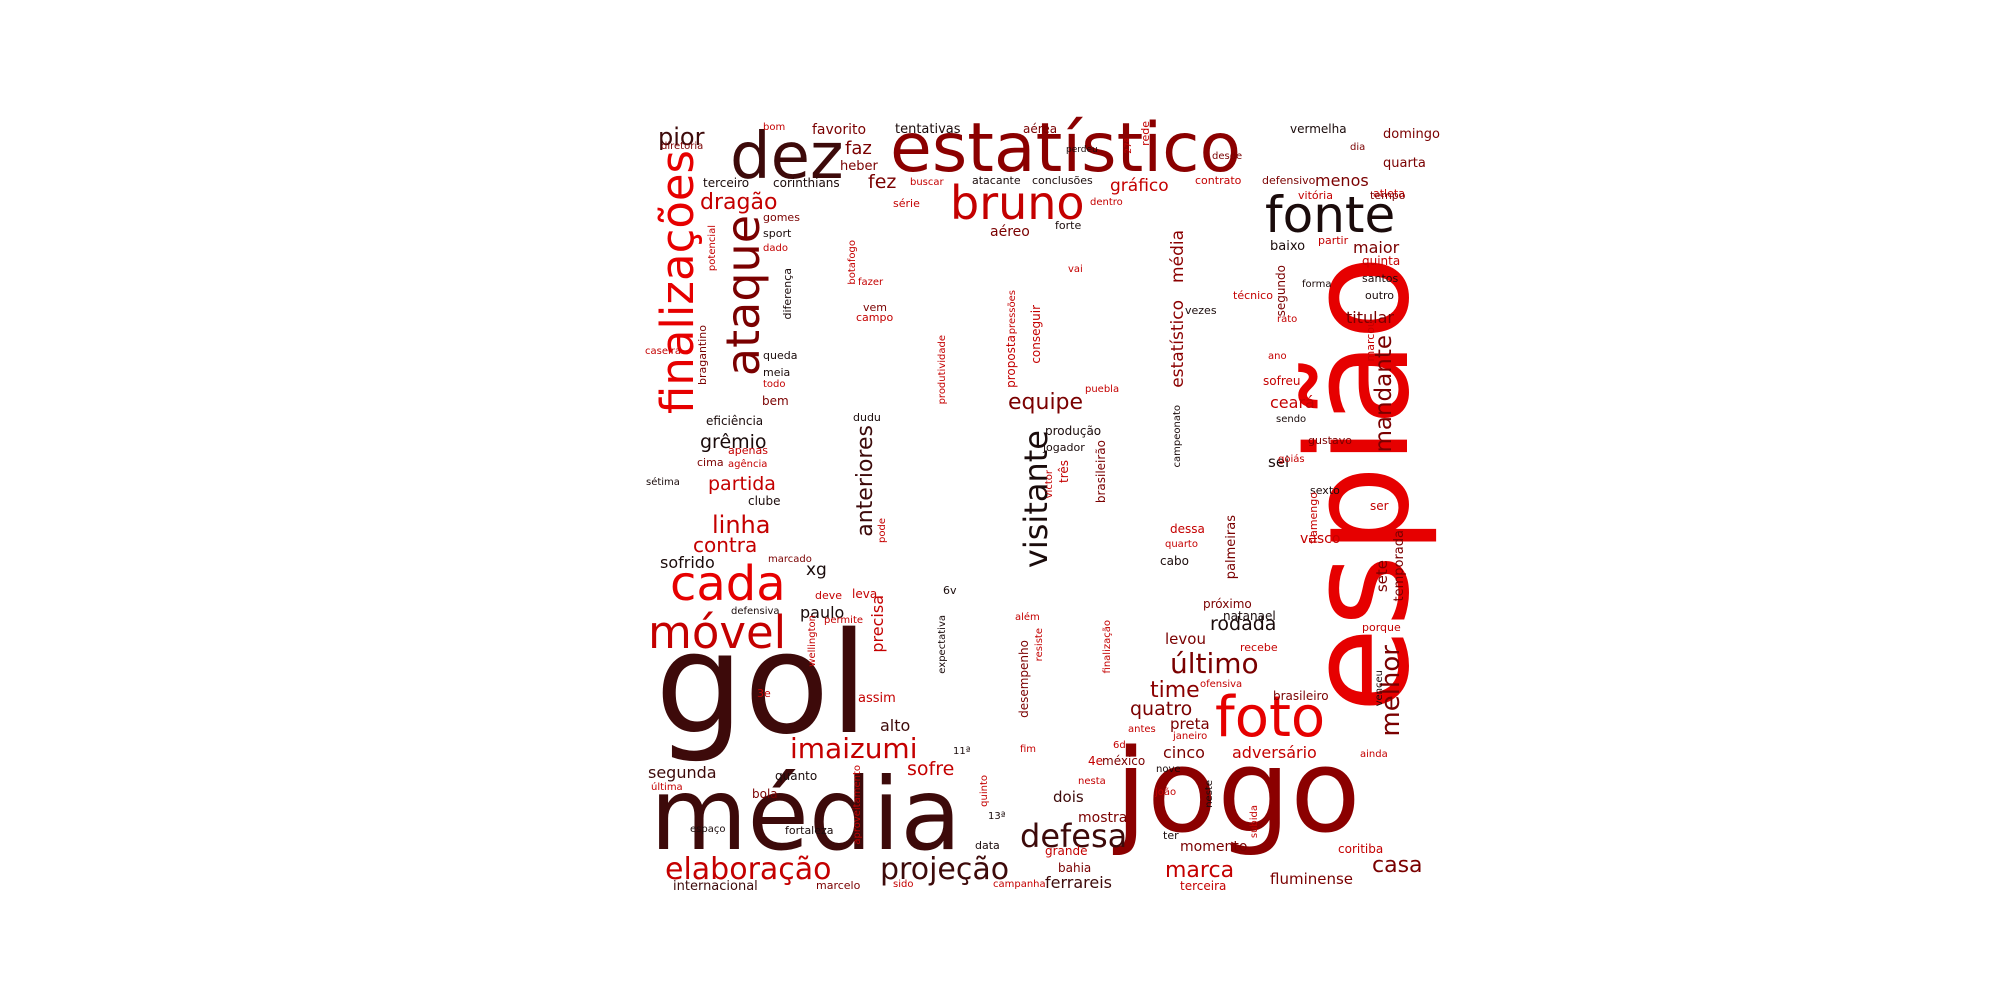  Describe the element at coordinates (1079, 882) in the screenshot. I see `word-cloud-word: ferrareis` at that location.